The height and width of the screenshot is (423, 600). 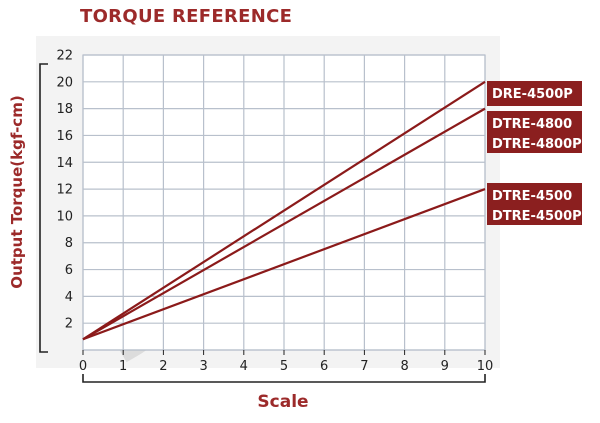 I want to click on x-tick-label: 10, so click(x=485, y=366).